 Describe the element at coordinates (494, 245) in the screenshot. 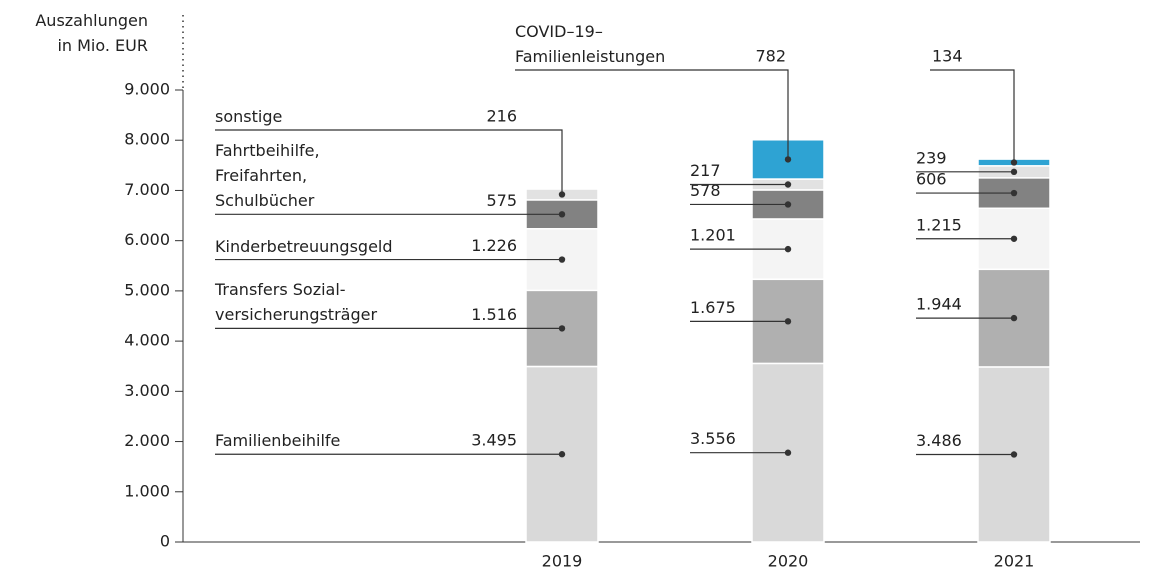

I see `value-label: 1.226` at that location.